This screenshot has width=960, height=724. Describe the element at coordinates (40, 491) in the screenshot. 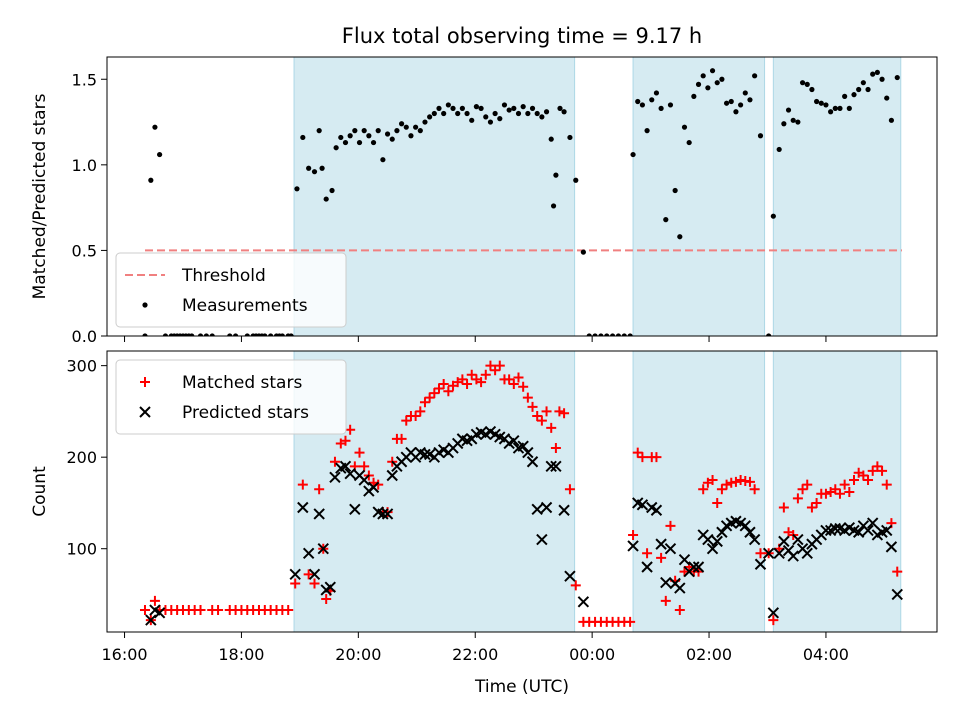

I see `y-axis-label: Count` at that location.